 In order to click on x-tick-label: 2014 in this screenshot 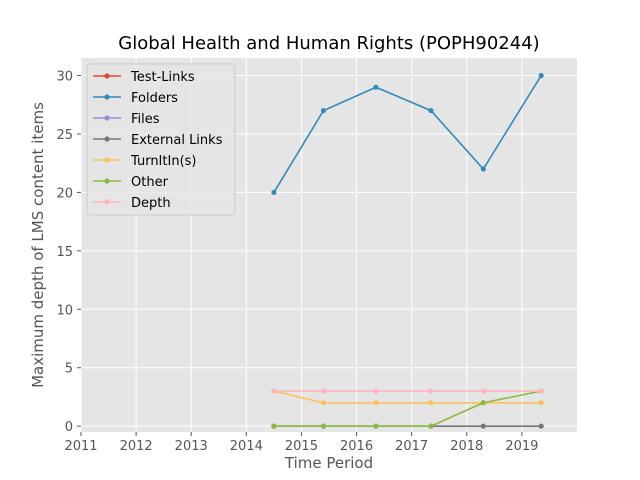, I will do `click(246, 446)`.